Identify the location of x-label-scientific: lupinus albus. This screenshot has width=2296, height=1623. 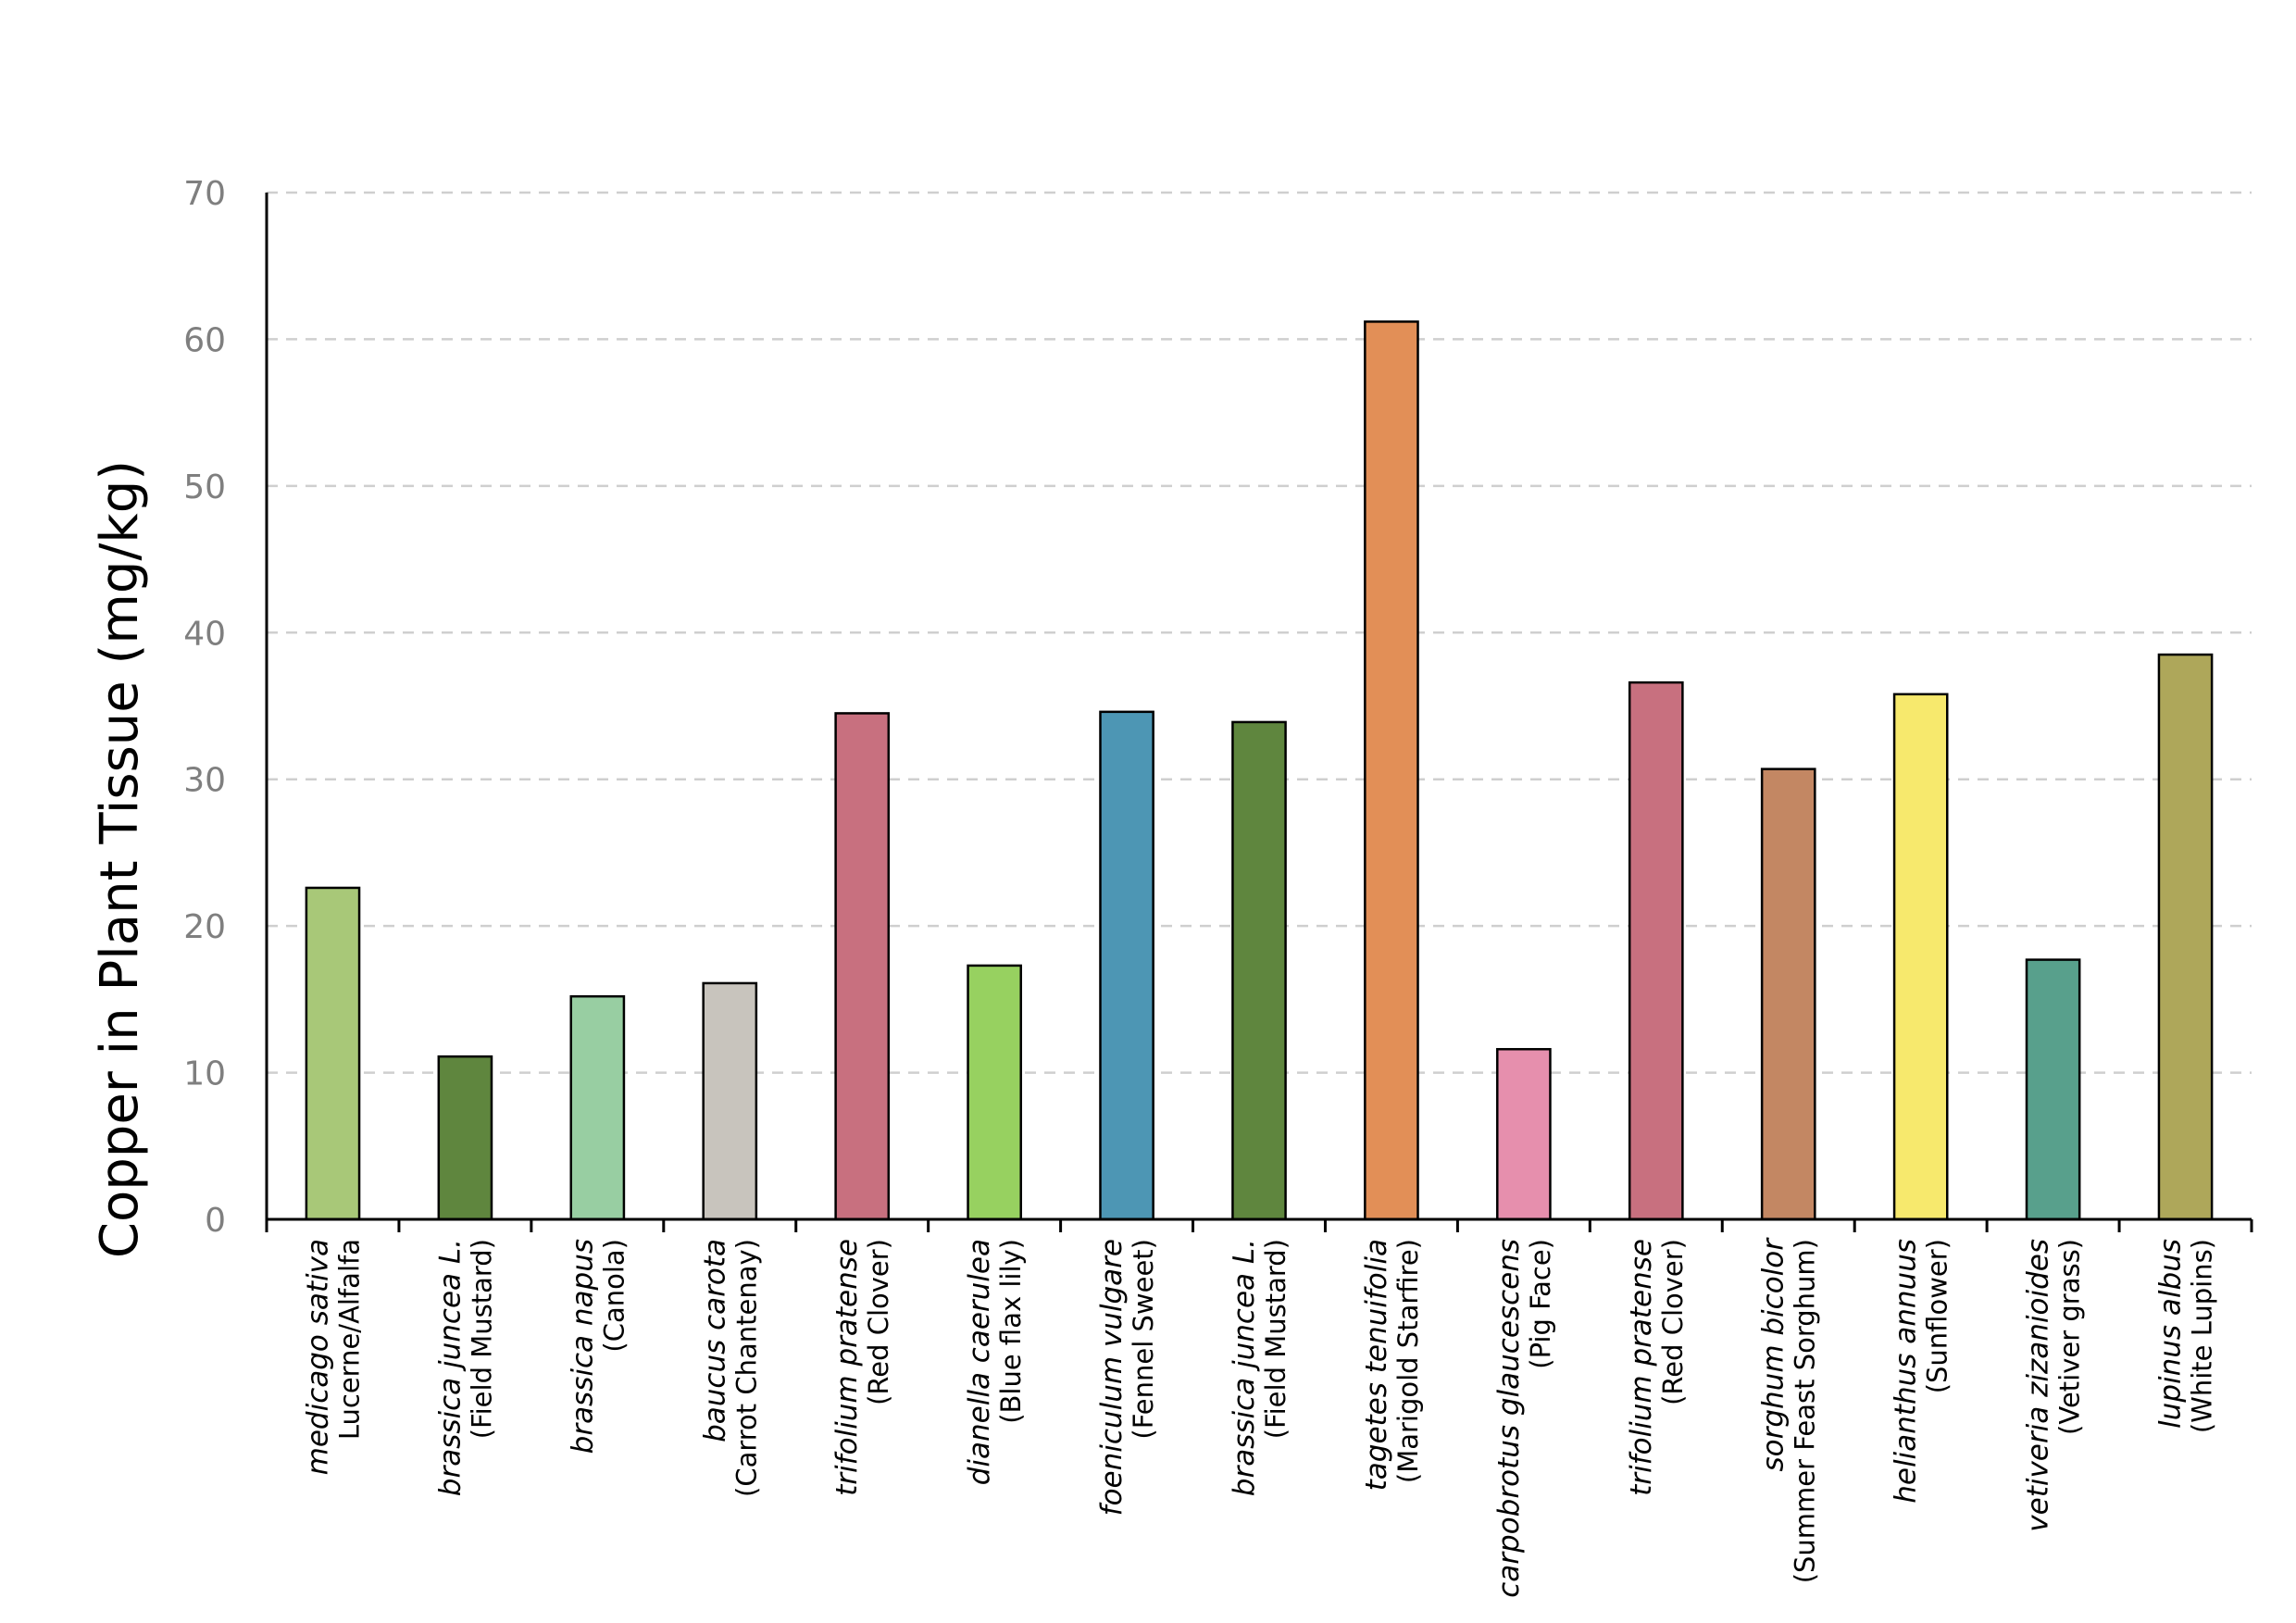
(2171, 1334).